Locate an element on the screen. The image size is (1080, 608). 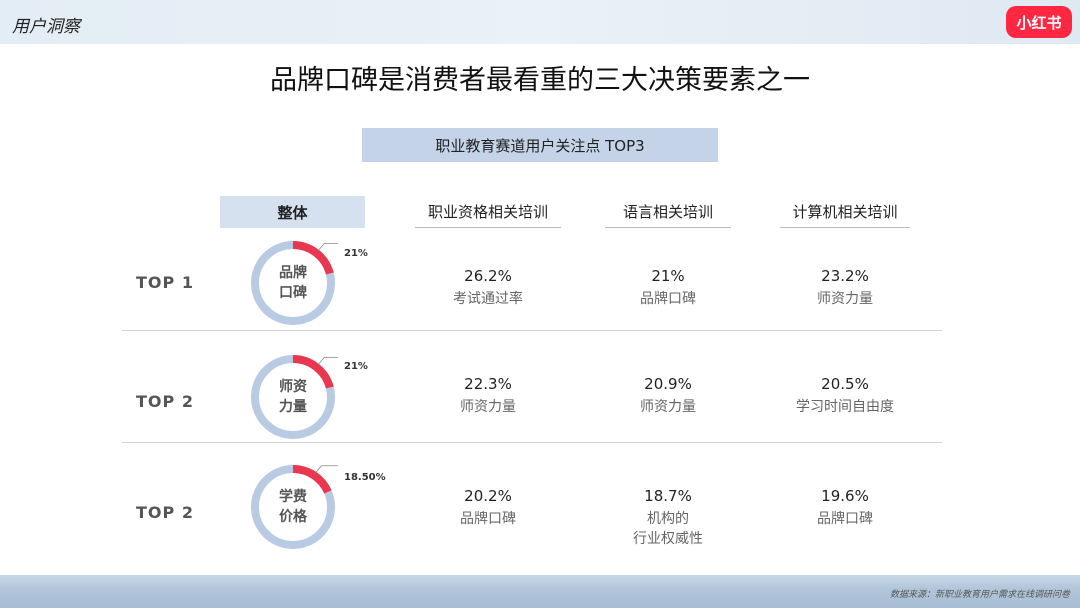
cell-language: 20.9% 师资力量 is located at coordinates (668, 395).